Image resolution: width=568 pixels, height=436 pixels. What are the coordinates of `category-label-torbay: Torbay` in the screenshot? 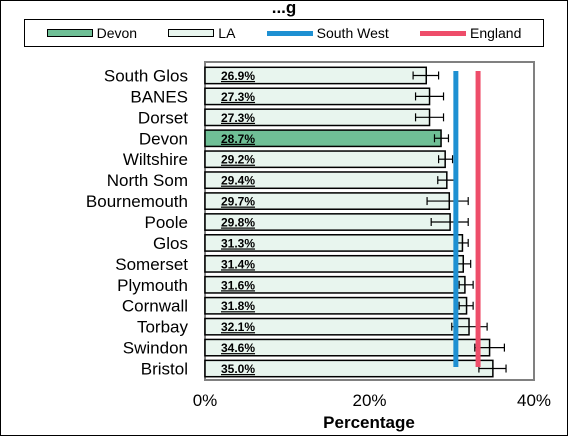 It's located at (163, 327).